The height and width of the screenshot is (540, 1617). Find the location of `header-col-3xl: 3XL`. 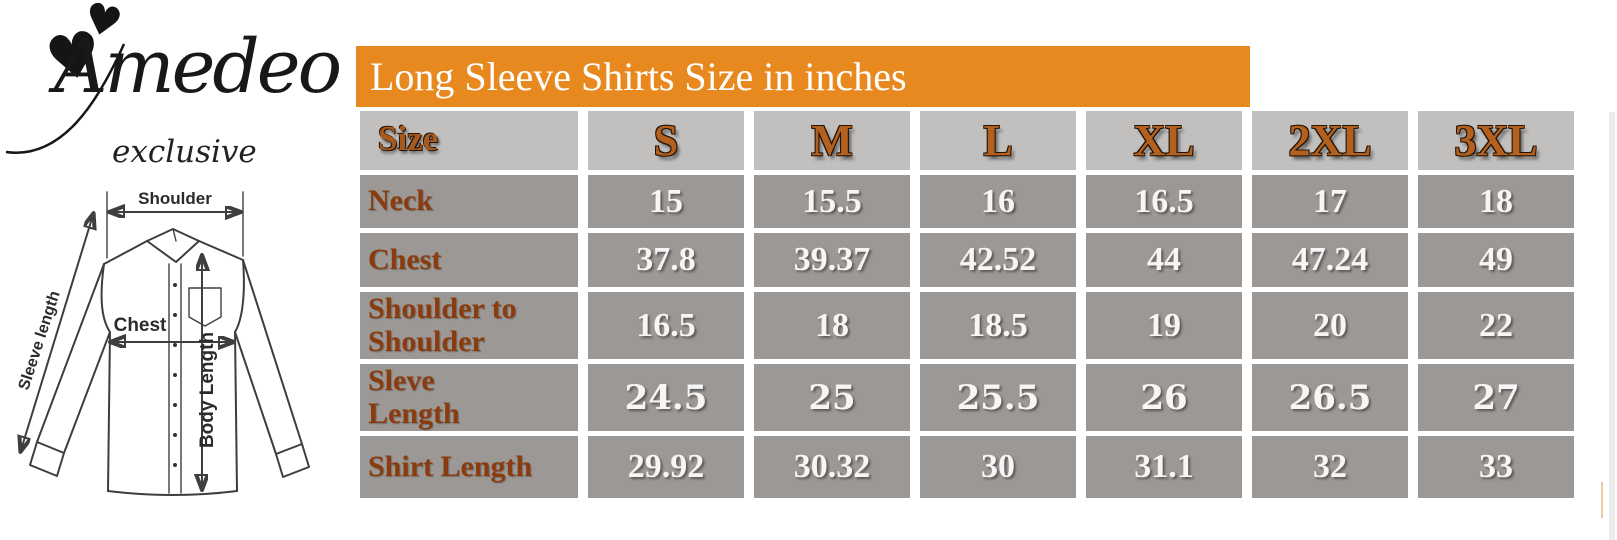

header-col-3xl: 3XL is located at coordinates (1496, 140).